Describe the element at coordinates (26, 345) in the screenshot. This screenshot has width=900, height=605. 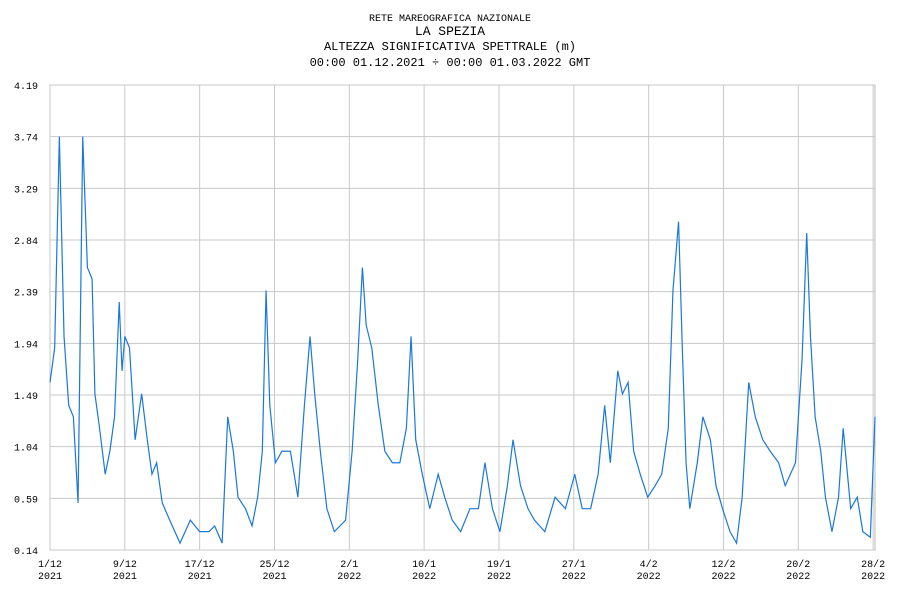
I see `y-tick-label: 1.94` at that location.